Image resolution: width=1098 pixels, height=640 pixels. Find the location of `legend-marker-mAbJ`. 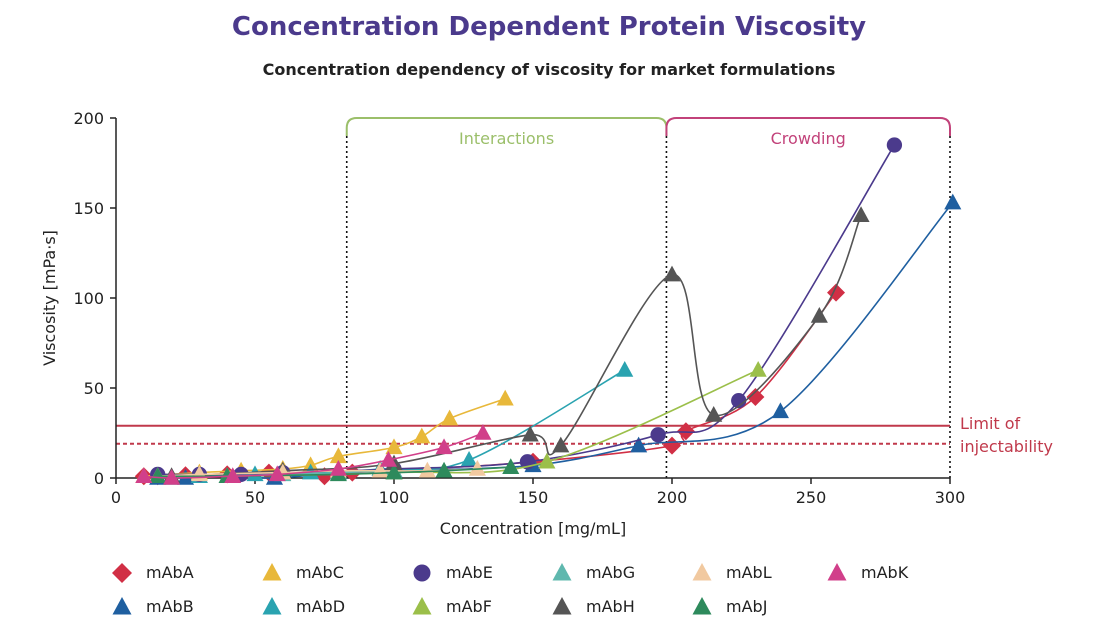

legend-marker-mAbJ is located at coordinates (702, 606).